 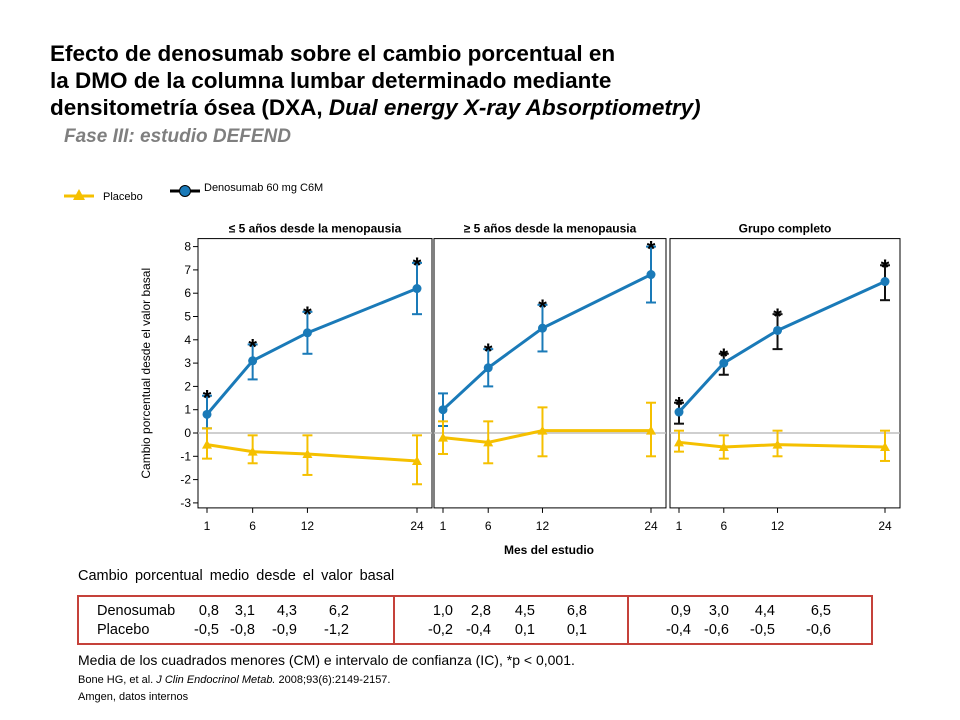 I want to click on y-tick-label: 2, so click(x=187, y=386).